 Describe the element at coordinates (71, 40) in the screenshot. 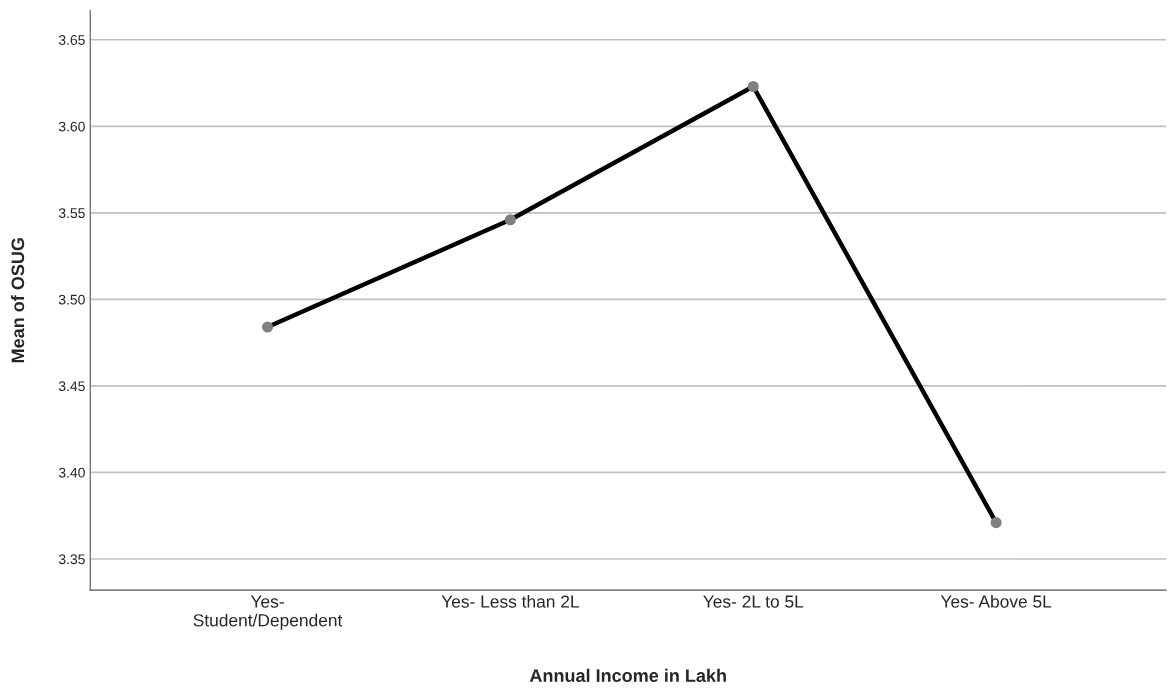

I see `y-tick-label: 3.65` at that location.